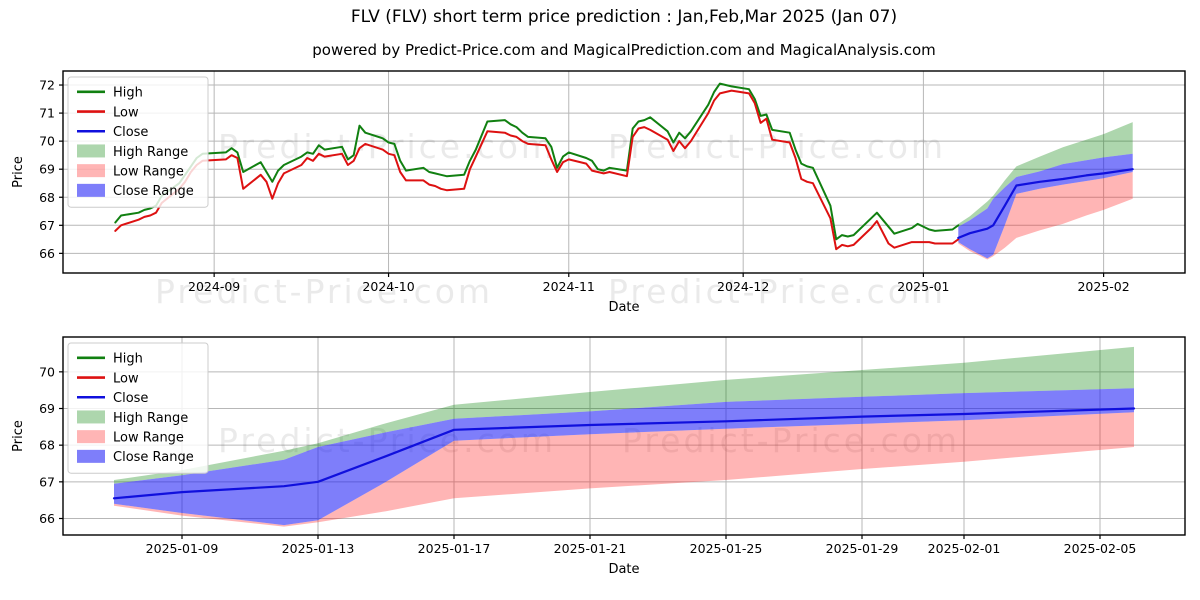 The height and width of the screenshot is (600, 1200). Describe the element at coordinates (923, 286) in the screenshot. I see `x-tick-label: 2025-01` at that location.